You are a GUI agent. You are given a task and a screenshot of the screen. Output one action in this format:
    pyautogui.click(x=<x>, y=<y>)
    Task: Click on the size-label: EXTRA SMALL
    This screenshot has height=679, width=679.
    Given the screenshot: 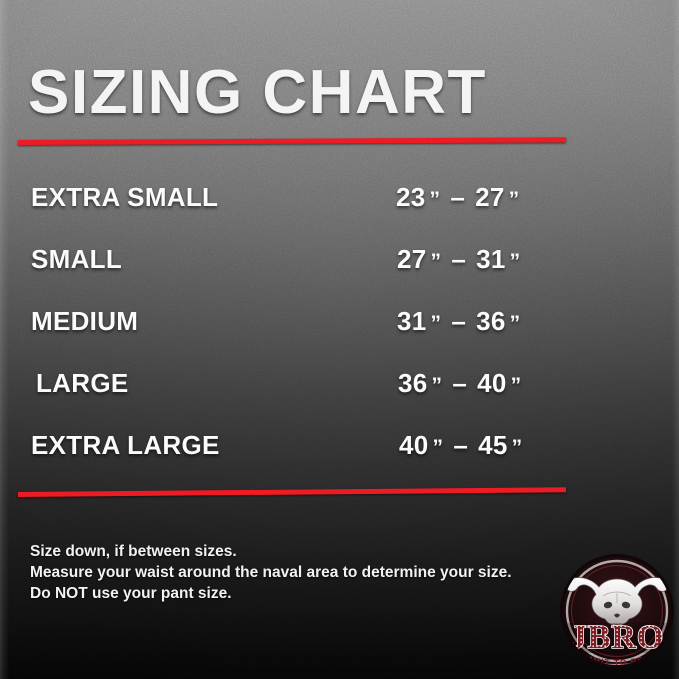 What is the action you would take?
    pyautogui.click(x=125, y=197)
    